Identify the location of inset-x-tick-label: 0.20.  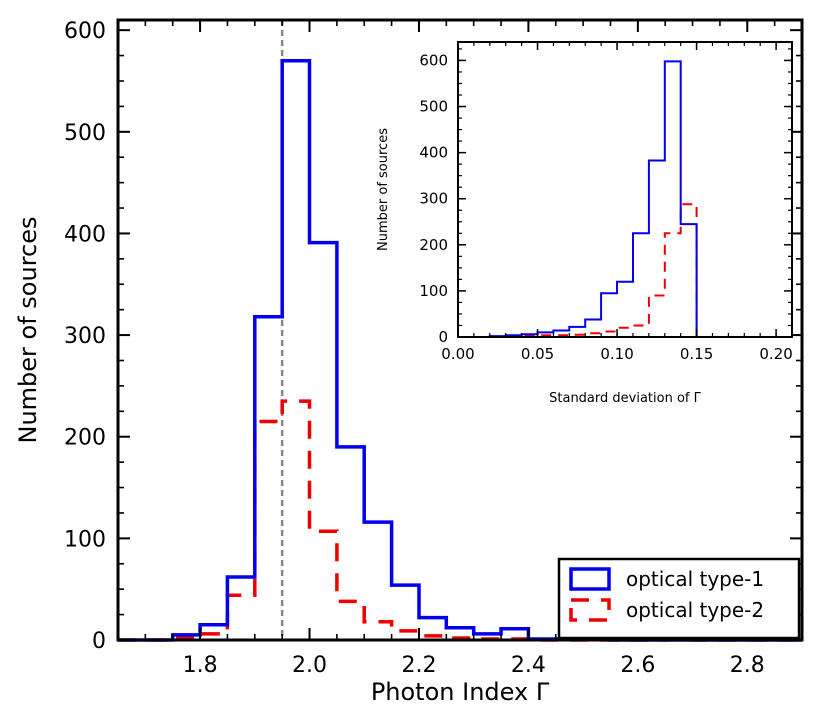
(775, 354).